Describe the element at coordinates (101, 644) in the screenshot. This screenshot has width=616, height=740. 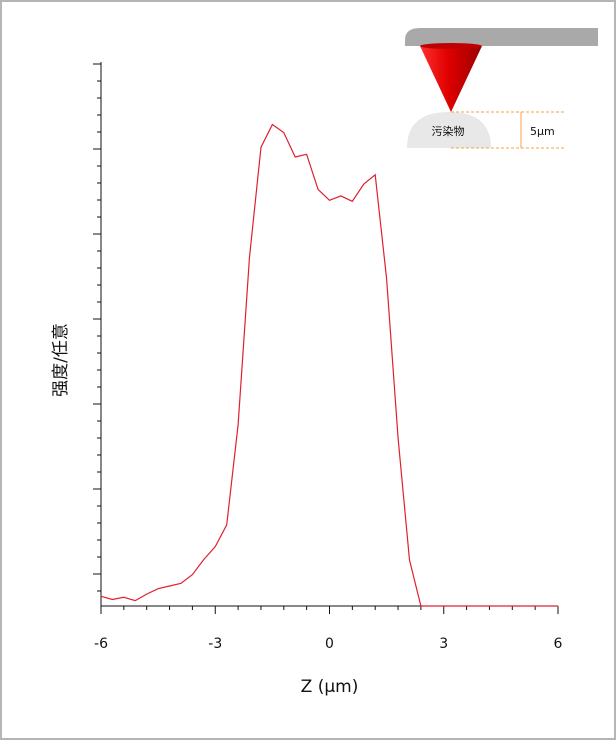
I see `x-tick-label: -6` at that location.